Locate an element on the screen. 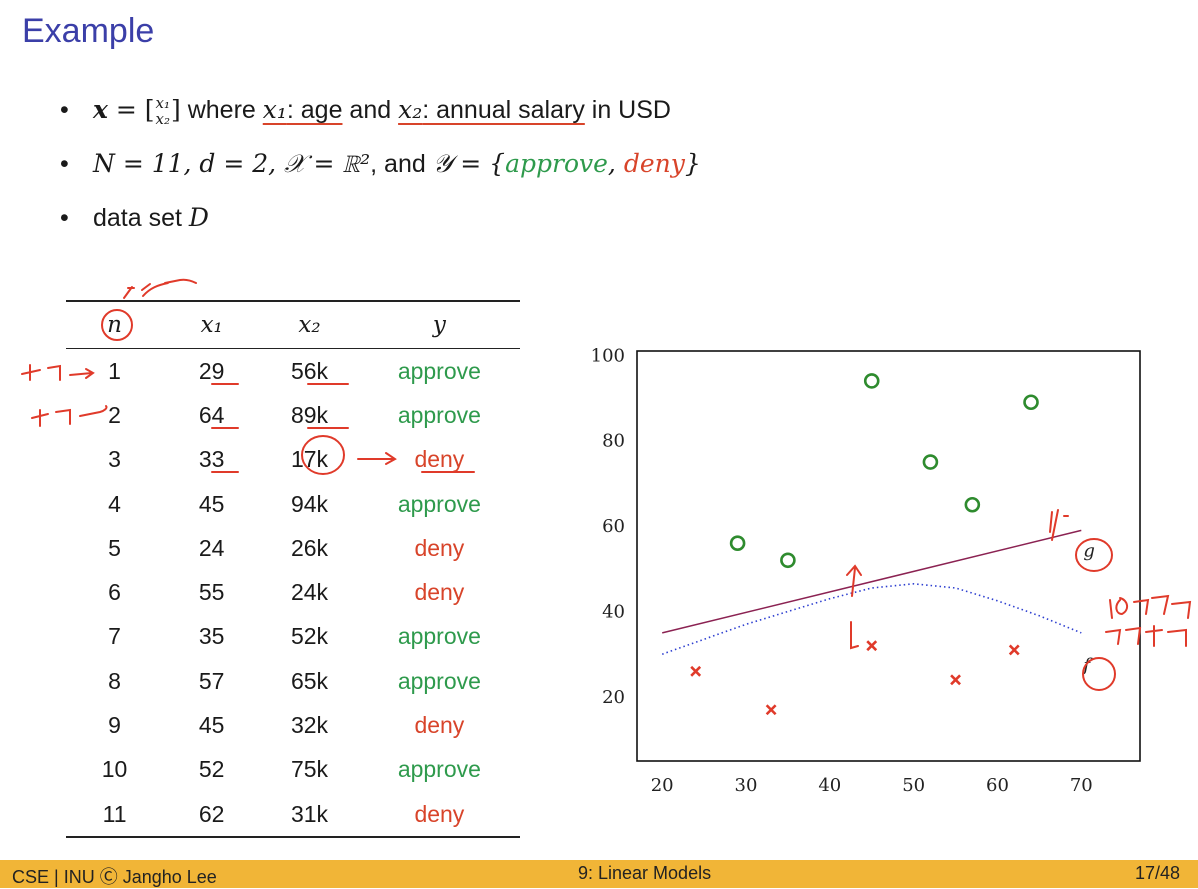  hypothesis-lines: gf is located at coordinates (878, 602).